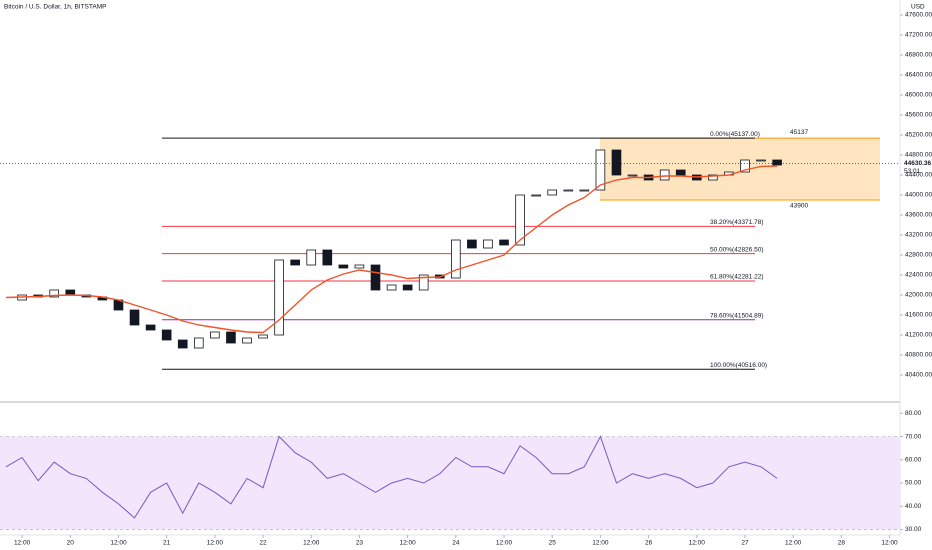 The image size is (932, 550). What do you see at coordinates (263, 543) in the screenshot?
I see `x-tick-label: 22` at bounding box center [263, 543].